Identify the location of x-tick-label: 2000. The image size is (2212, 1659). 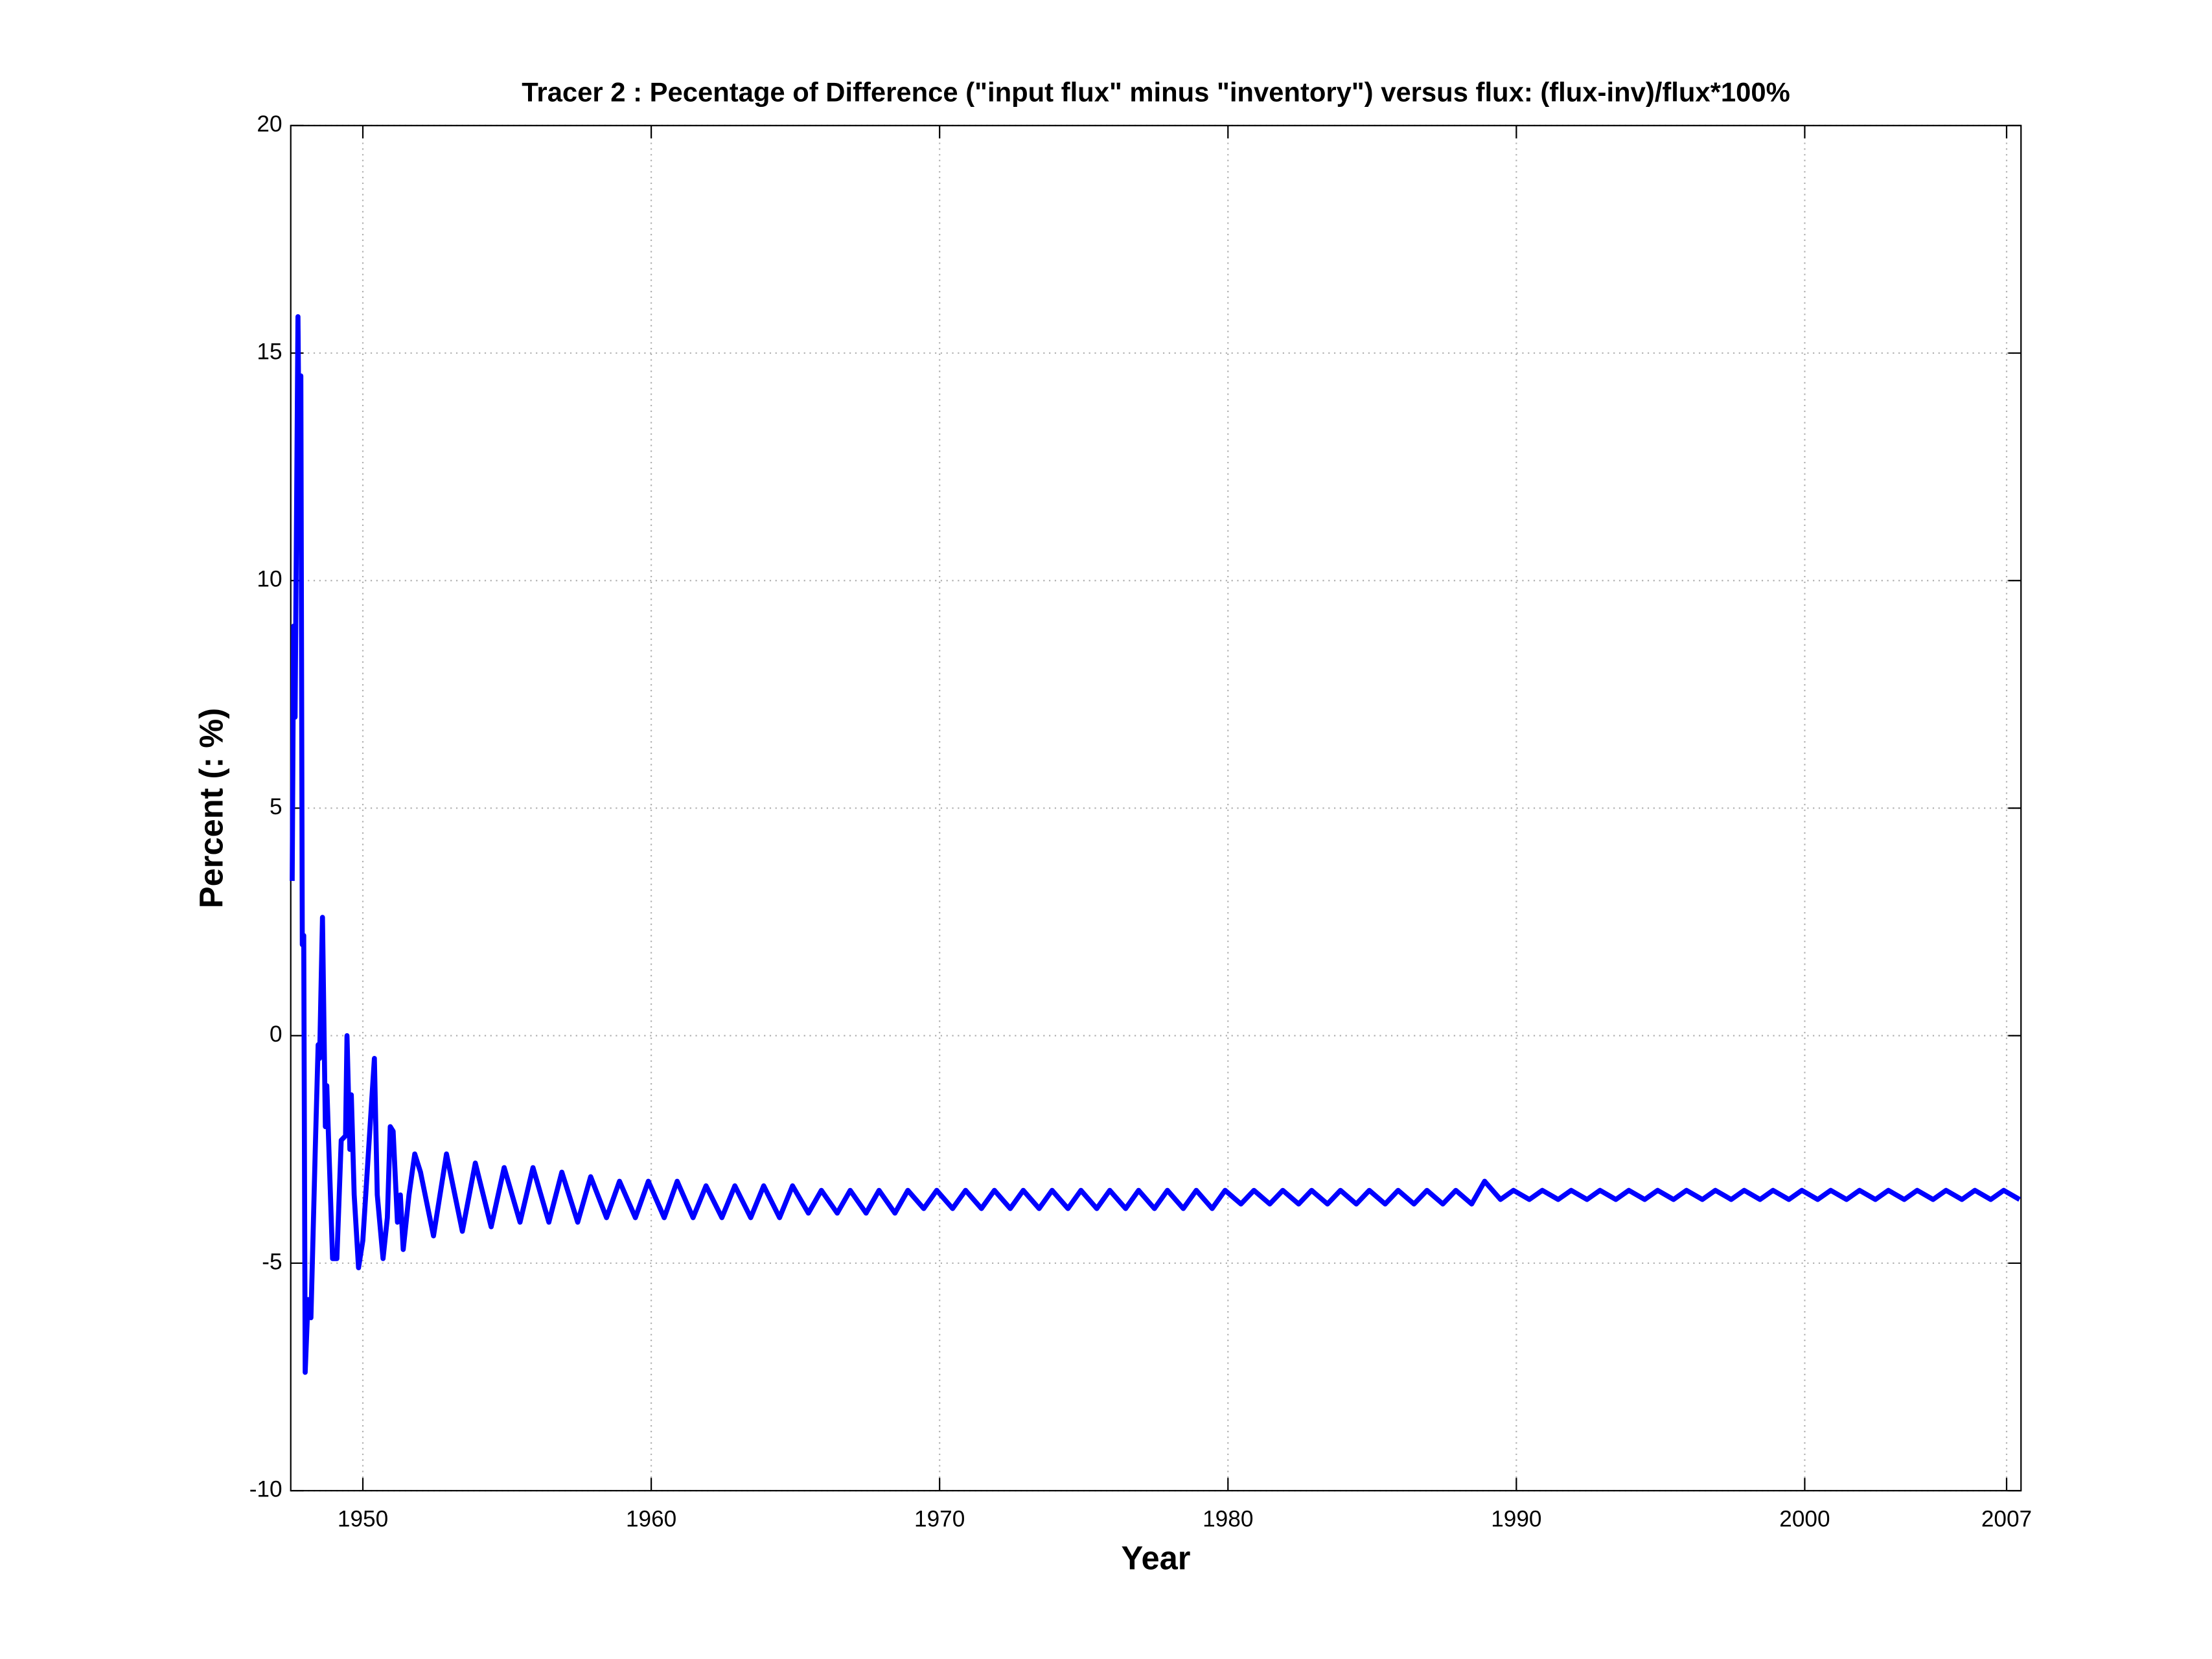
(1805, 1519).